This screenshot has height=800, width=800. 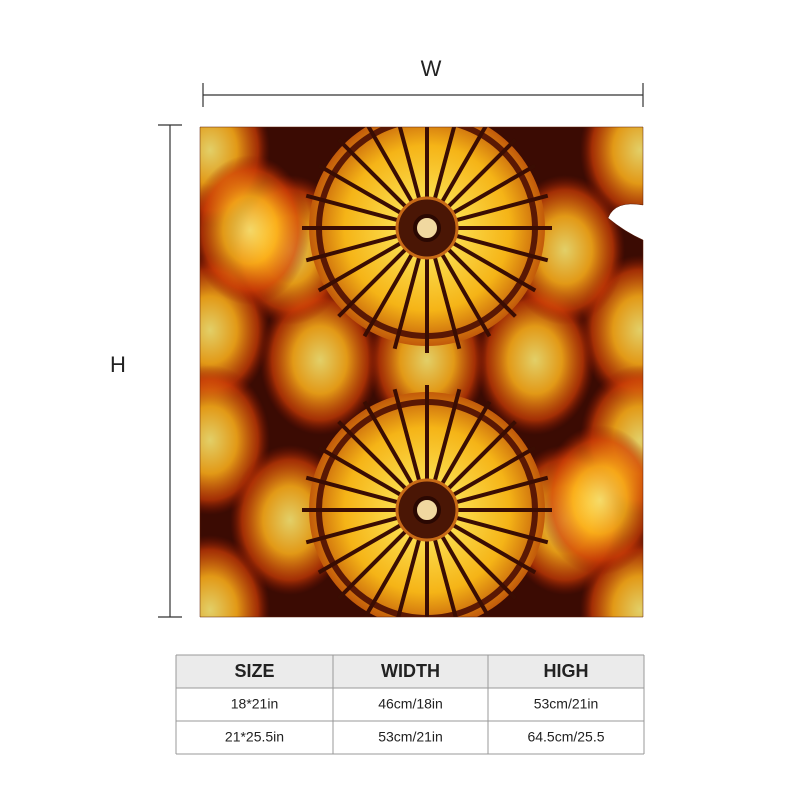 I want to click on height-dimension, so click(x=170, y=371).